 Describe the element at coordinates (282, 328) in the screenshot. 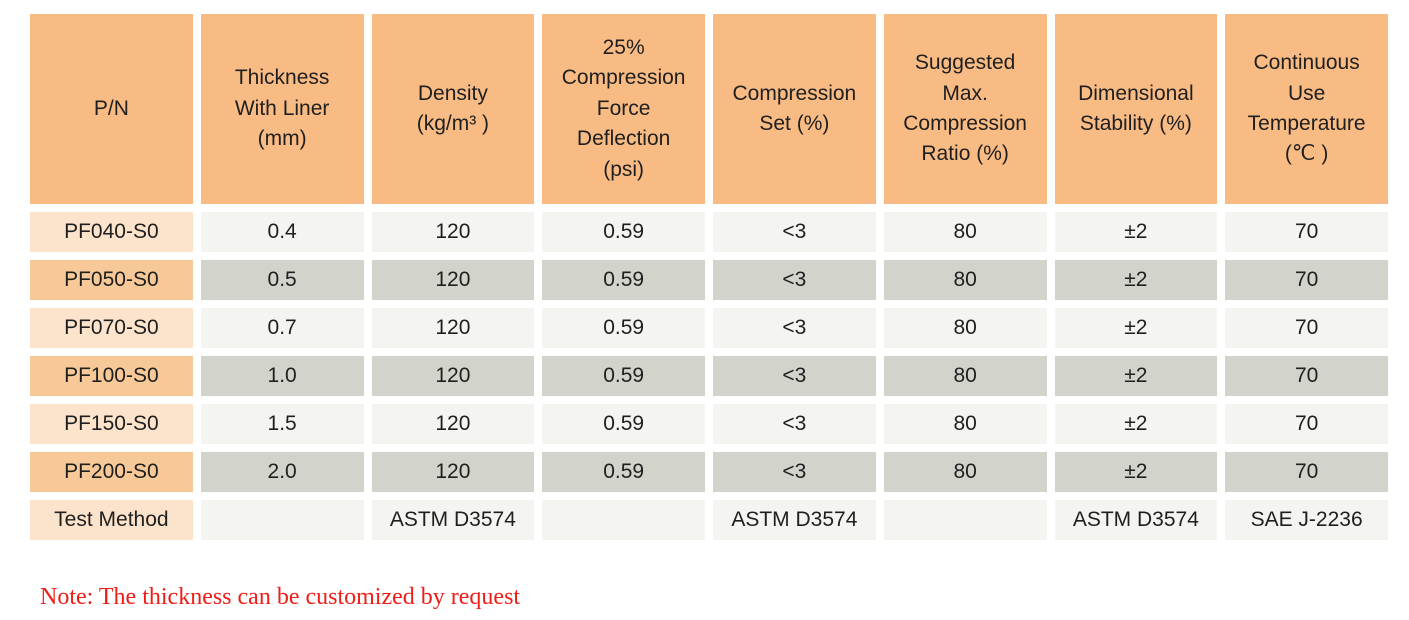

I see `cell: 0.7` at that location.